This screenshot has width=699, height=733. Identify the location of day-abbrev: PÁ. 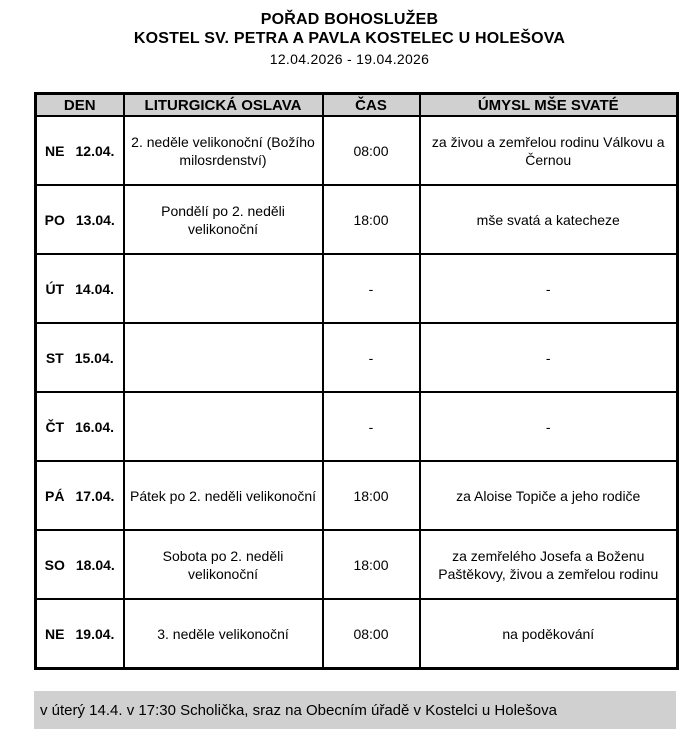
(55, 495).